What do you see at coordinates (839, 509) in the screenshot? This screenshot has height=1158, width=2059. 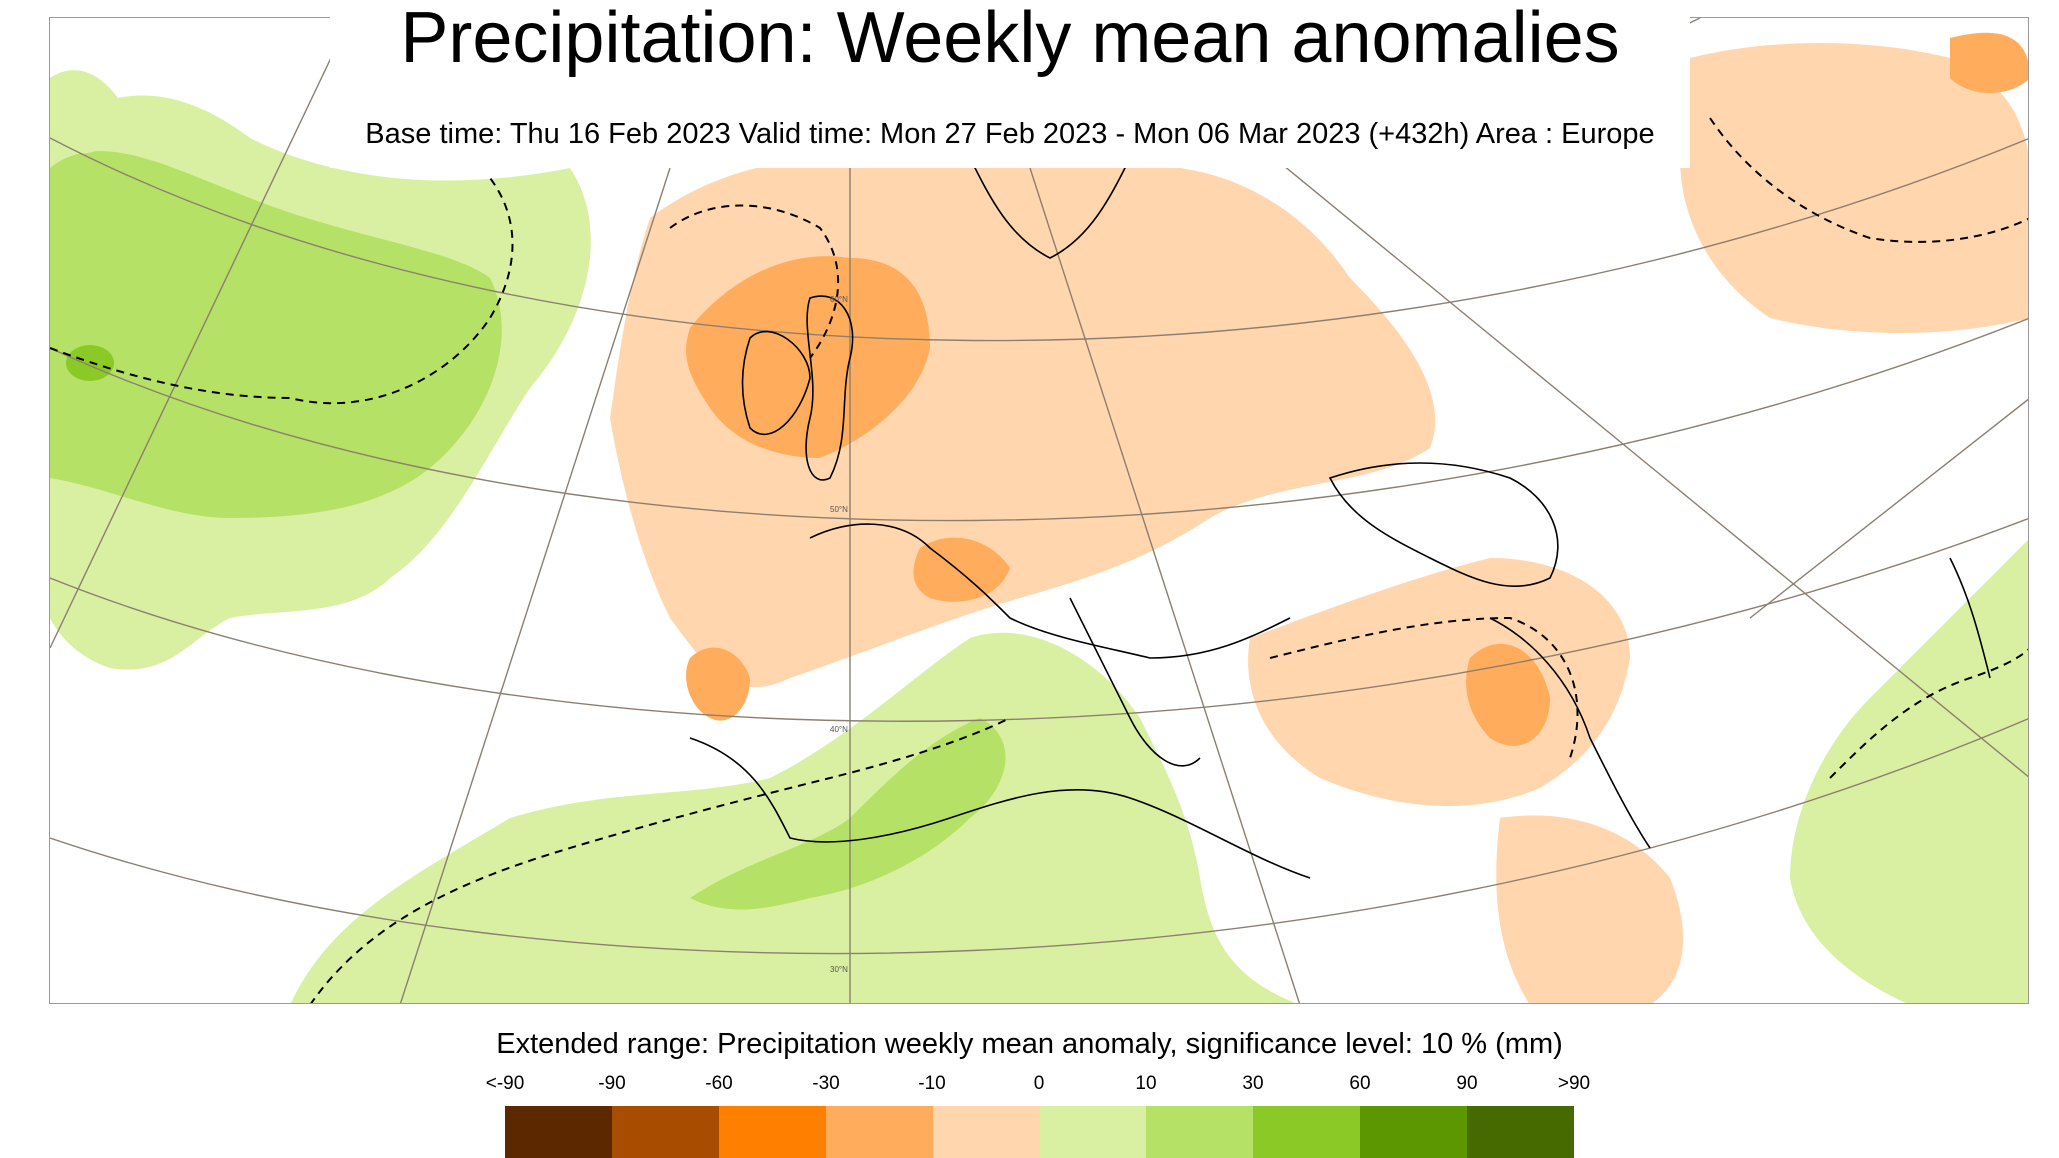 I see `lat-label-50: 50°N` at bounding box center [839, 509].